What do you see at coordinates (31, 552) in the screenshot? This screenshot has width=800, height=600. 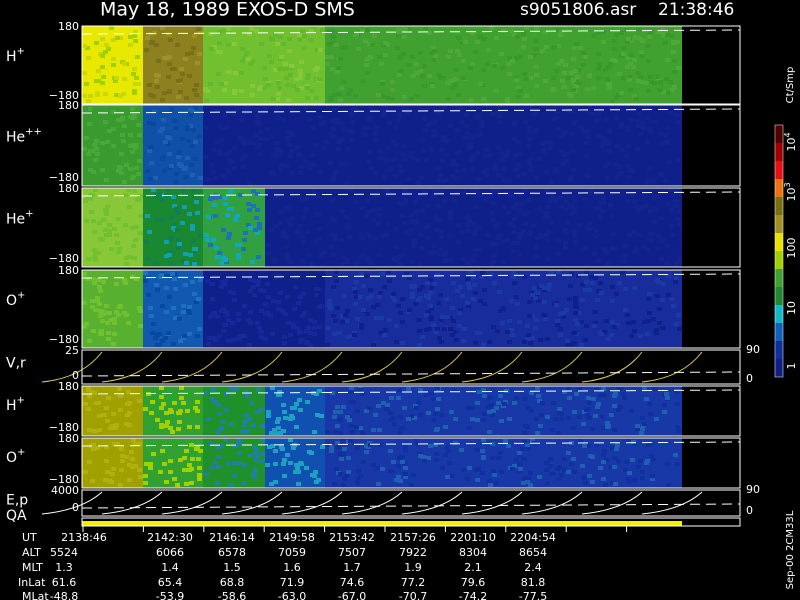 I see `row-label: ALT` at bounding box center [31, 552].